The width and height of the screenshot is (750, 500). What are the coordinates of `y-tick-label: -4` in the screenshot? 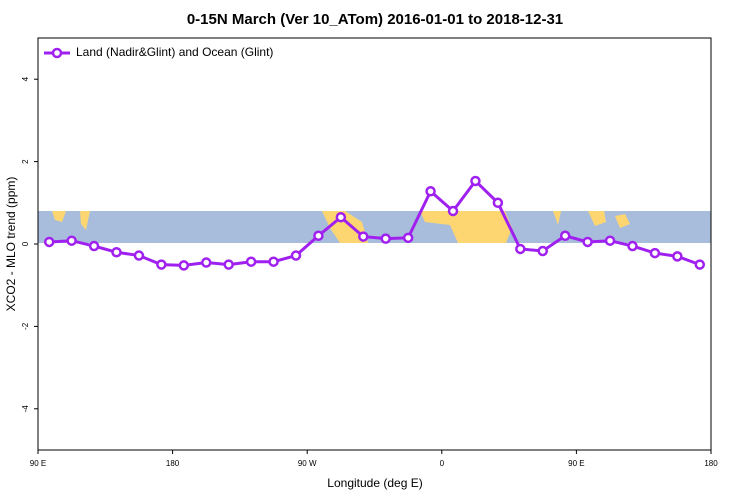 It's located at (25, 409).